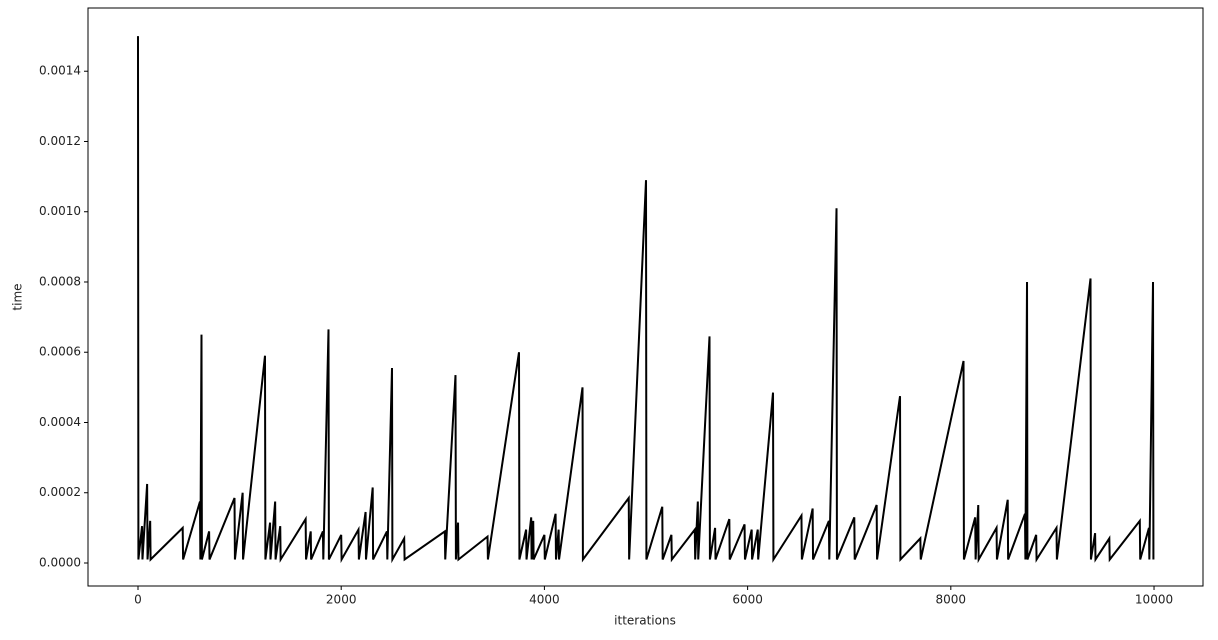  I want to click on y-tick-label: 0.0000, so click(60, 562).